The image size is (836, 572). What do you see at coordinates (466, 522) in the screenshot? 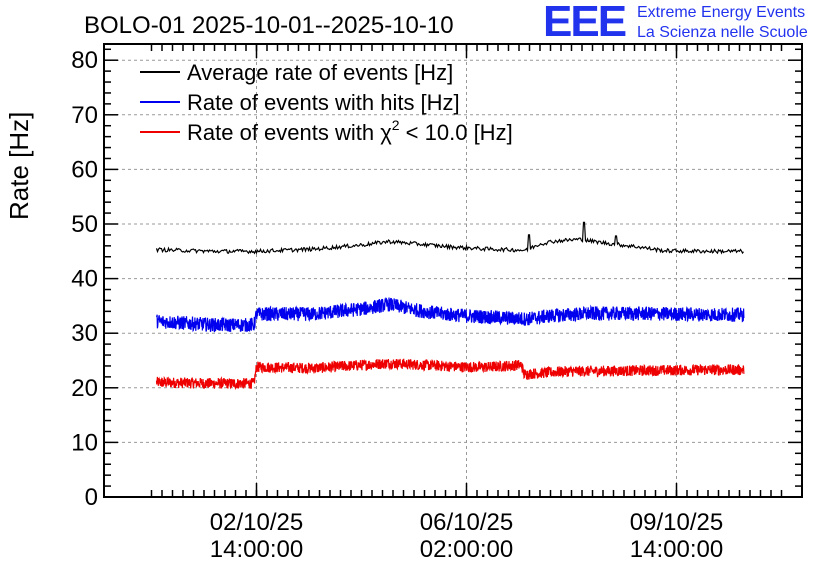
I see `x-tick-label-date: 06/10/25` at bounding box center [466, 522].